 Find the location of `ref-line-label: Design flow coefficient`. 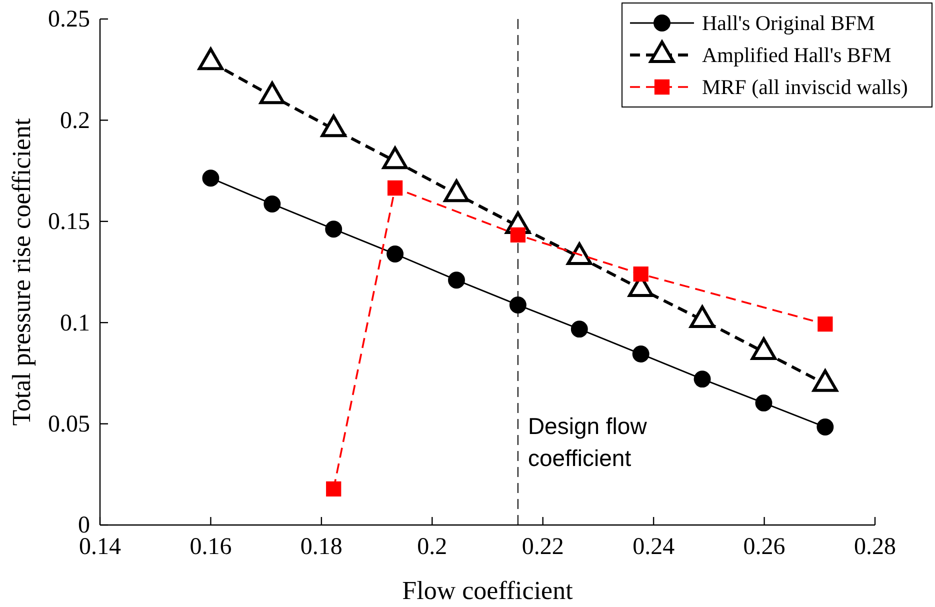

ref-line-label: Design flow coefficient is located at coordinates (588, 441).